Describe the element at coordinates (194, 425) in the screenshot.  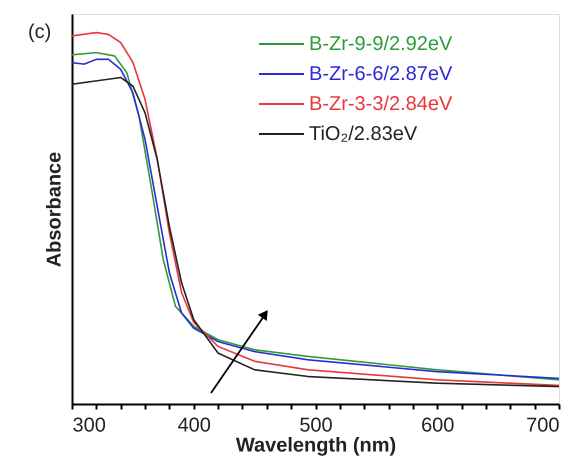
I see `x-tick-label: 400` at that location.